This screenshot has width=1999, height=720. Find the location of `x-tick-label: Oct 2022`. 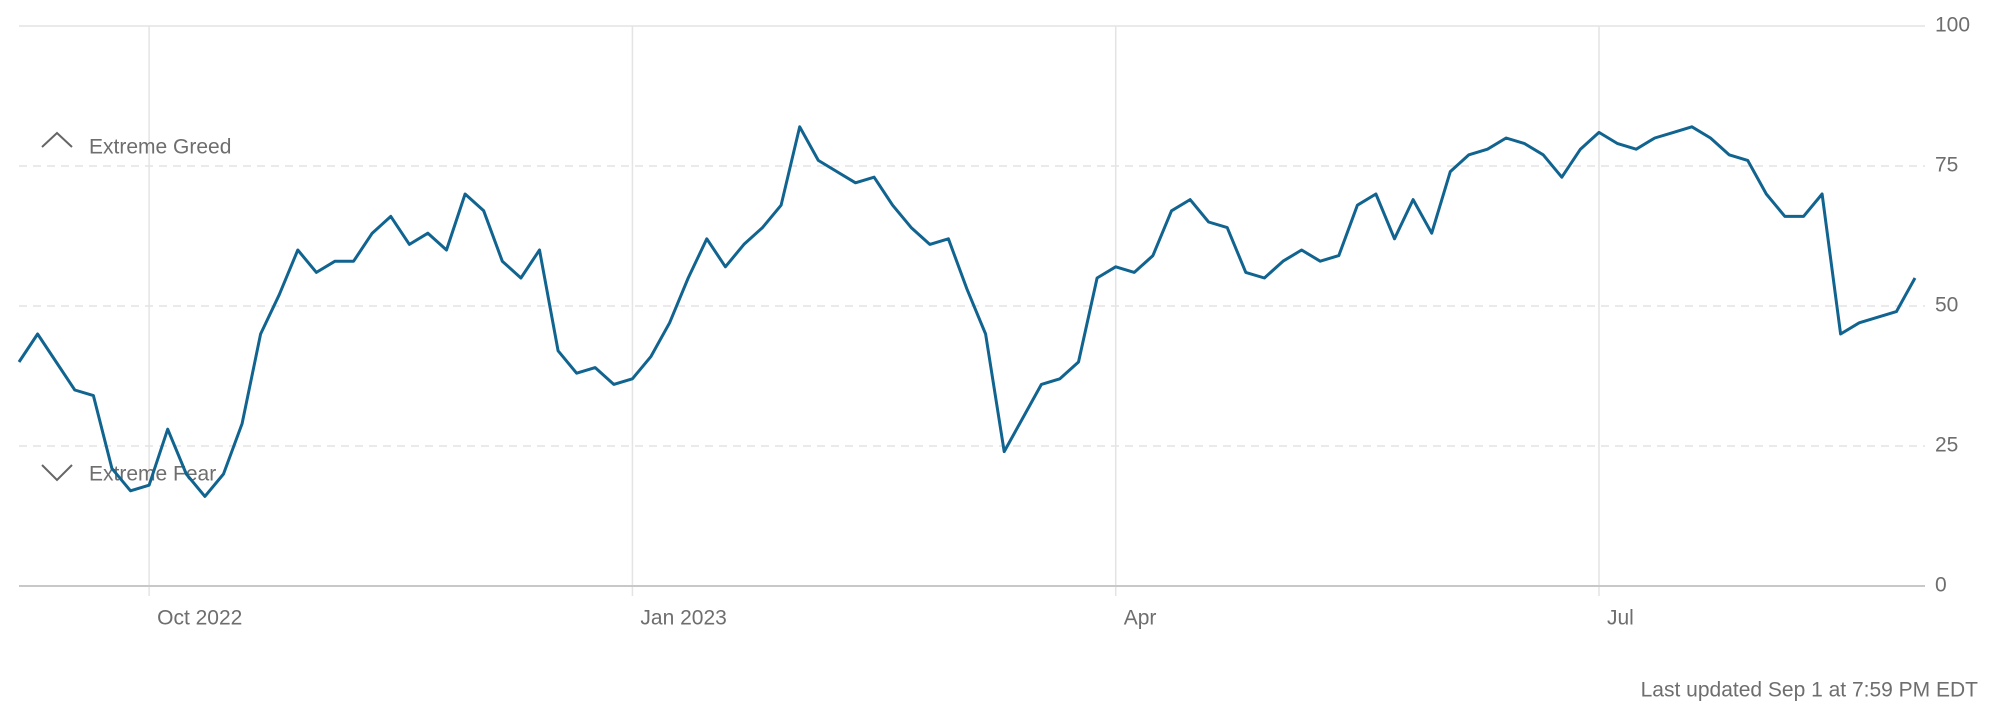

x-tick-label: Oct 2022 is located at coordinates (199, 618).